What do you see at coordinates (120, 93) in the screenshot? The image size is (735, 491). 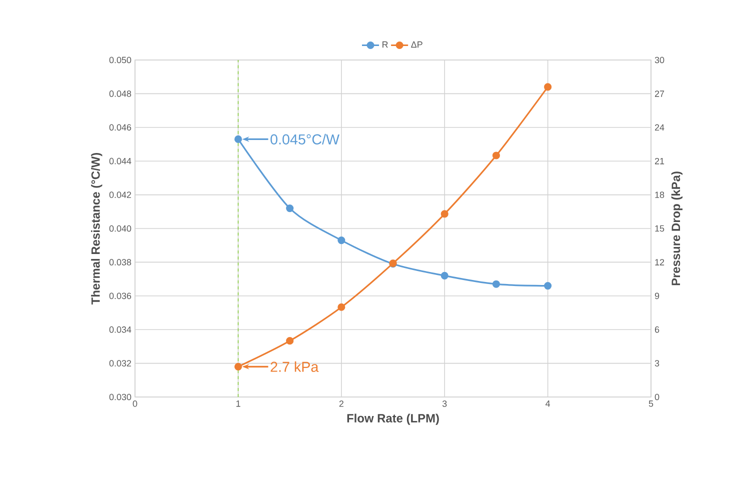 I see `y-tick-label: 0.048` at bounding box center [120, 93].